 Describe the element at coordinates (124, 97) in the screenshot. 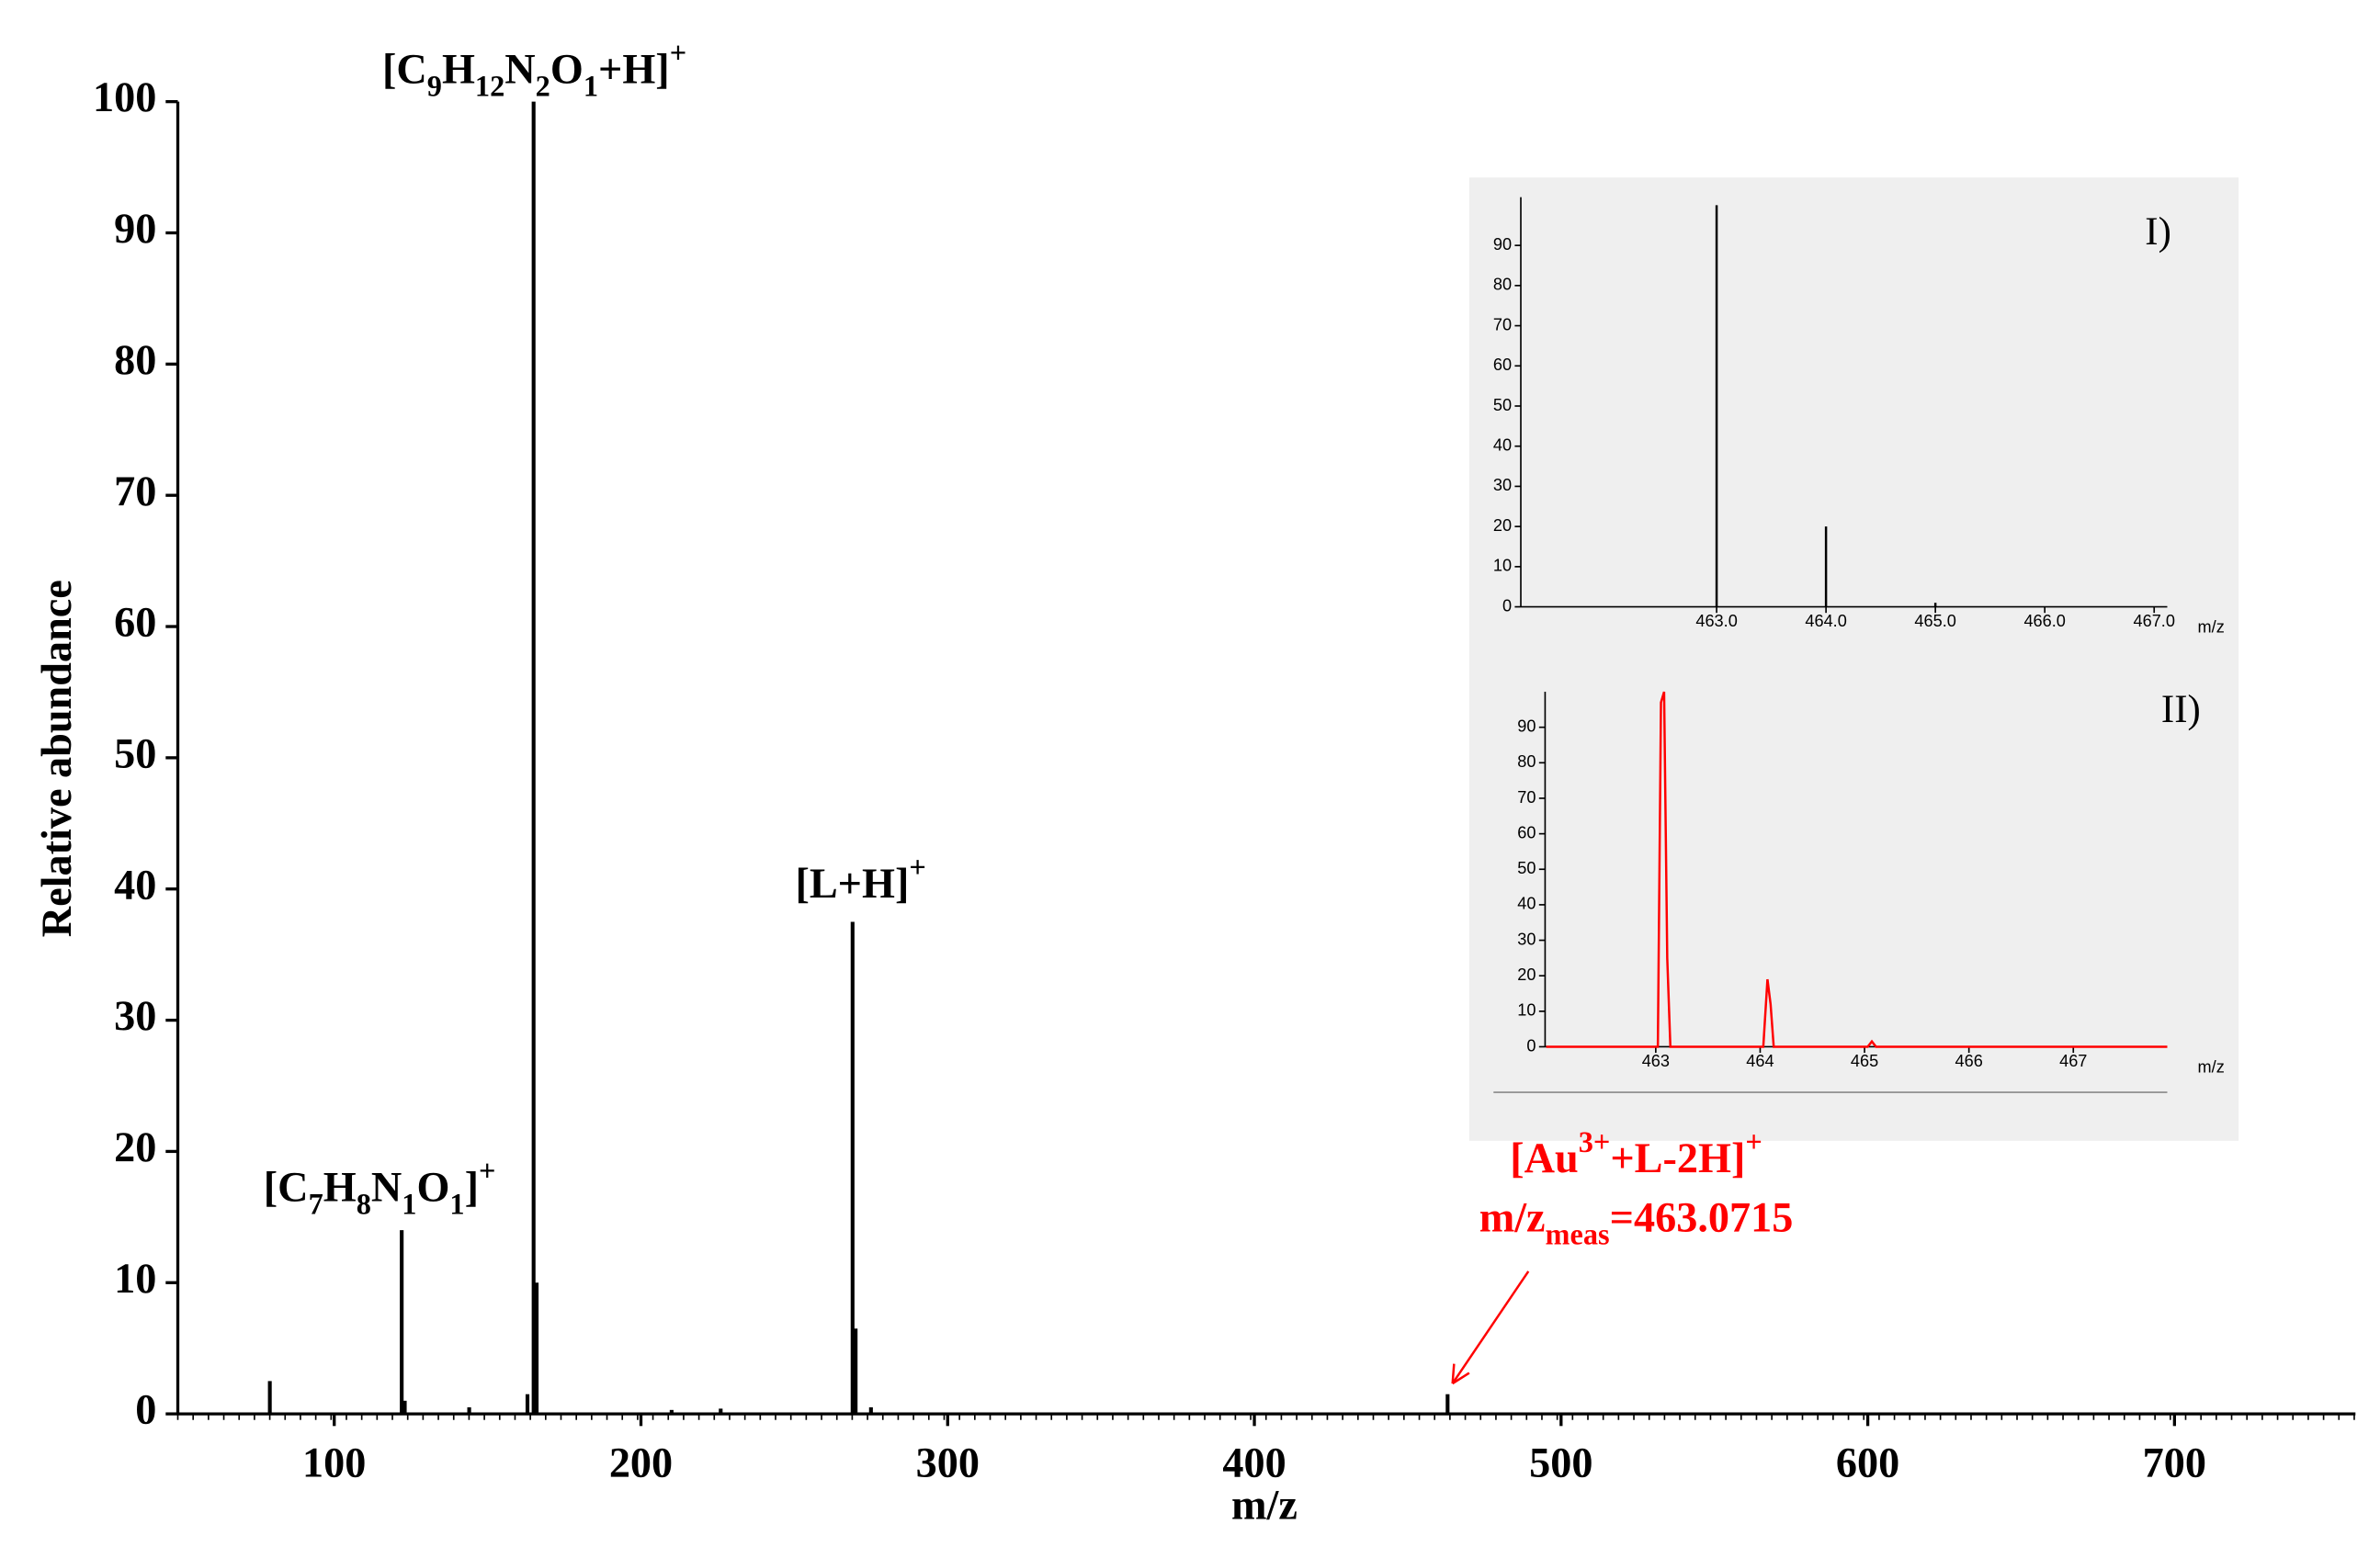

I see `y-tick-label: 100` at that location.